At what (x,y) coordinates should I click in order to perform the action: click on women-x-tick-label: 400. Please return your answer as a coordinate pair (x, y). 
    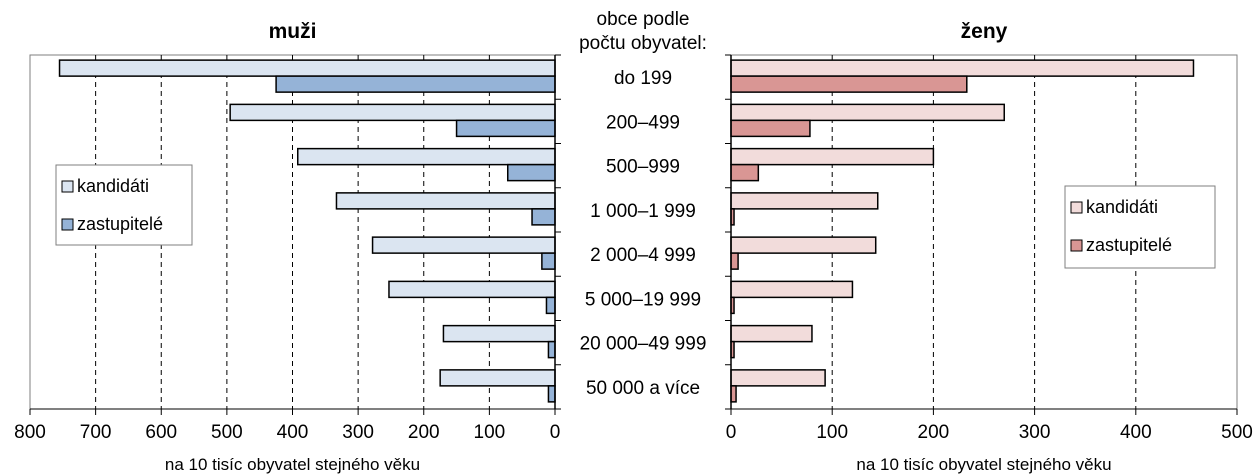
    Looking at the image, I should click on (1136, 432).